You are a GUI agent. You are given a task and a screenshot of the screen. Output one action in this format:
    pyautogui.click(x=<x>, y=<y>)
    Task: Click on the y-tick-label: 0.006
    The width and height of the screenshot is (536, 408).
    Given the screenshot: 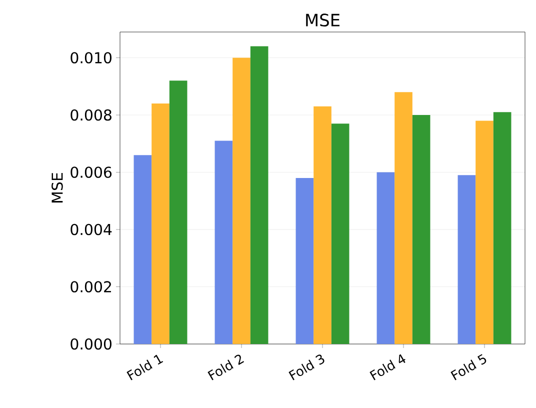 What is the action you would take?
    pyautogui.click(x=91, y=172)
    